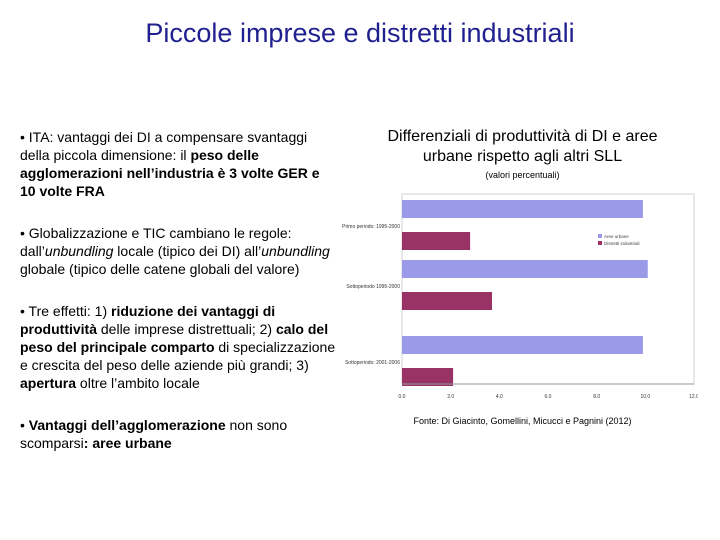 The image size is (720, 540). I want to click on legend-label-1: Aree urbane, so click(616, 236).